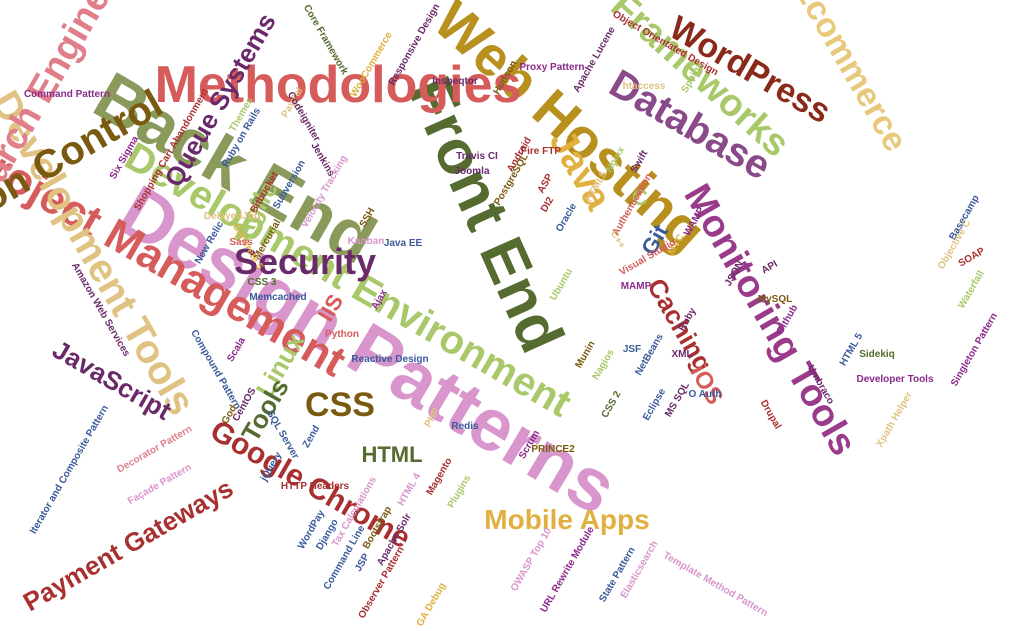 The width and height of the screenshot is (1024, 631). Describe the element at coordinates (567, 519) in the screenshot. I see `word-mobile-apps: Mobile Apps` at that location.